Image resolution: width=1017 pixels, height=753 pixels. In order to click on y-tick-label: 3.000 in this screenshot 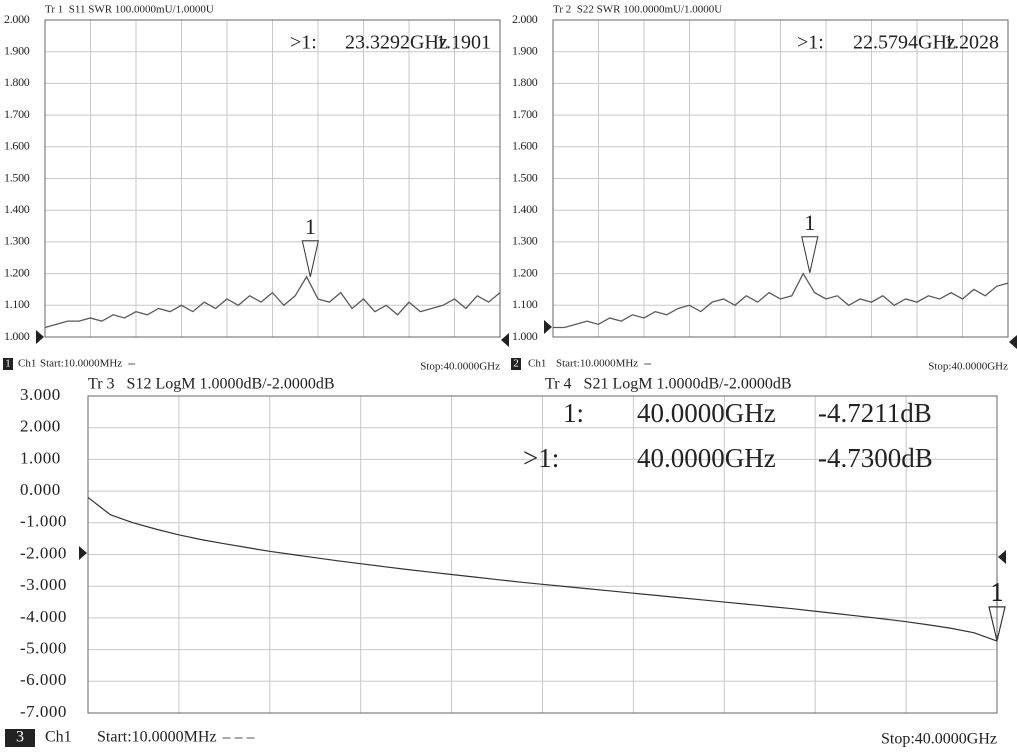, I will do `click(40, 394)`.